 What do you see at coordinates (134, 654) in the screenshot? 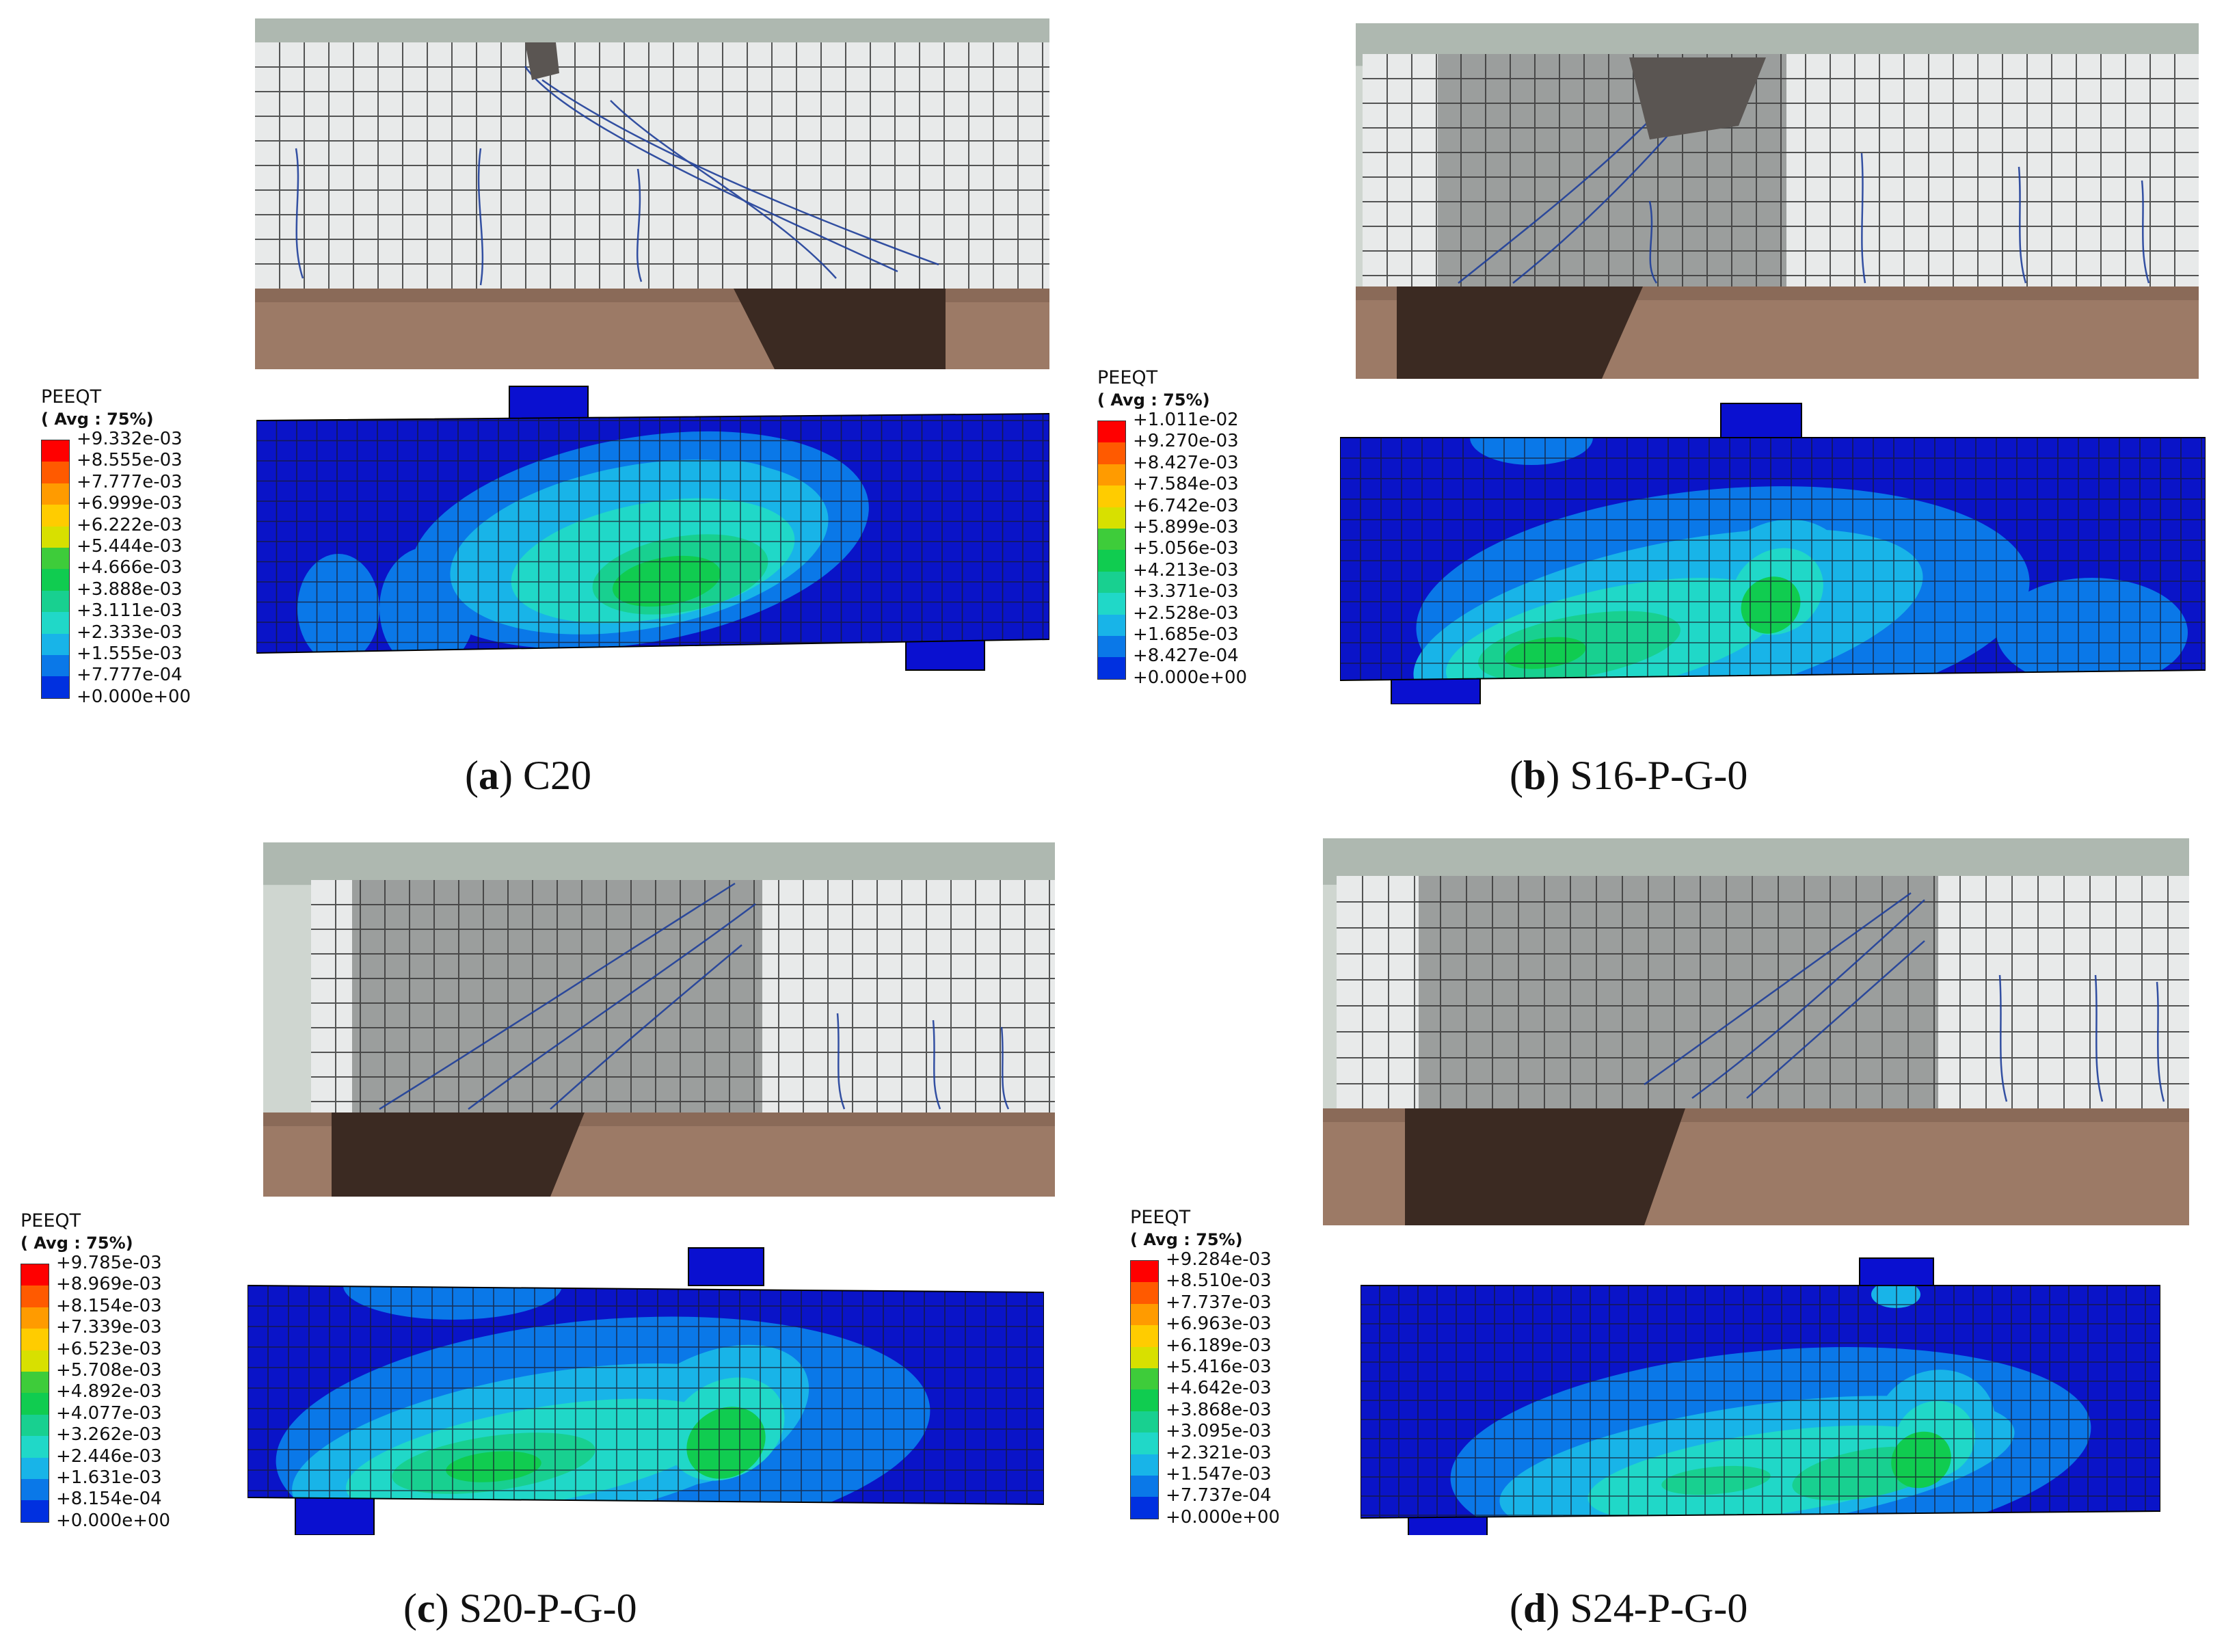
I see `legend-tick-label: +1.555e-03` at bounding box center [134, 654].